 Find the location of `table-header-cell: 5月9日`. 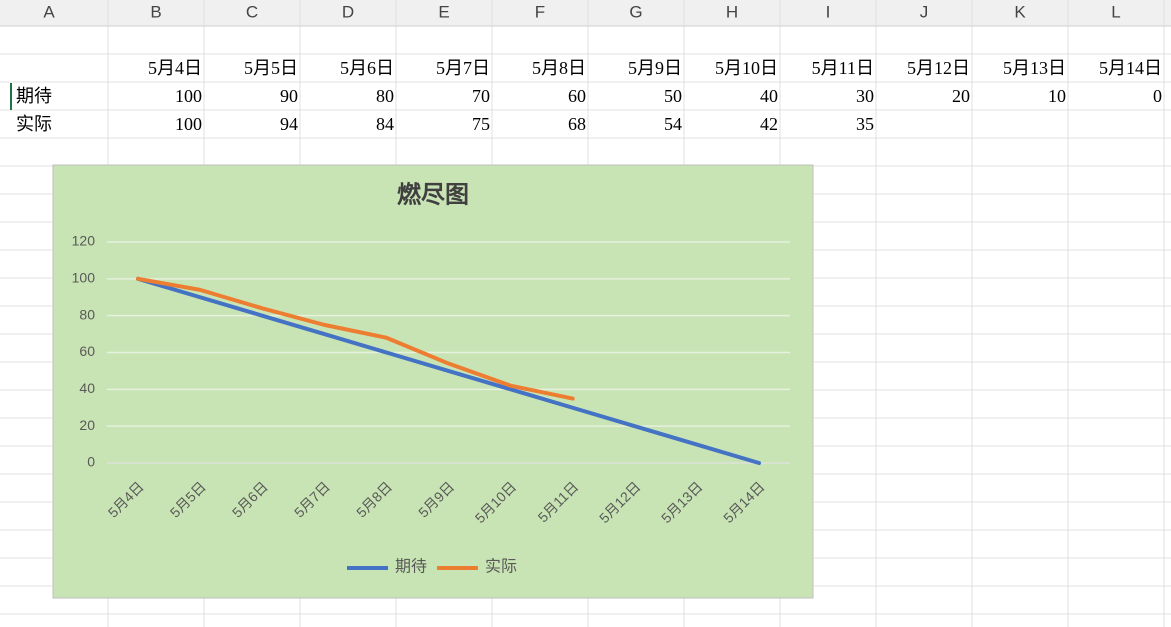

table-header-cell: 5月9日 is located at coordinates (655, 68).